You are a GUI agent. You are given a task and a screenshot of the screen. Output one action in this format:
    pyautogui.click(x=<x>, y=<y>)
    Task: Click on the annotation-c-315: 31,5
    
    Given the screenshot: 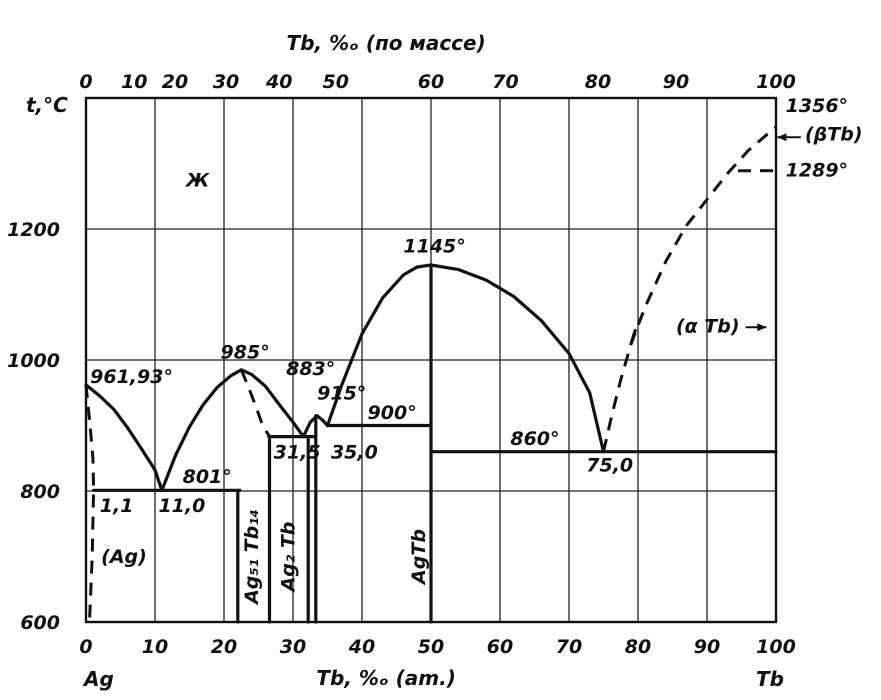 What is the action you would take?
    pyautogui.click(x=297, y=452)
    